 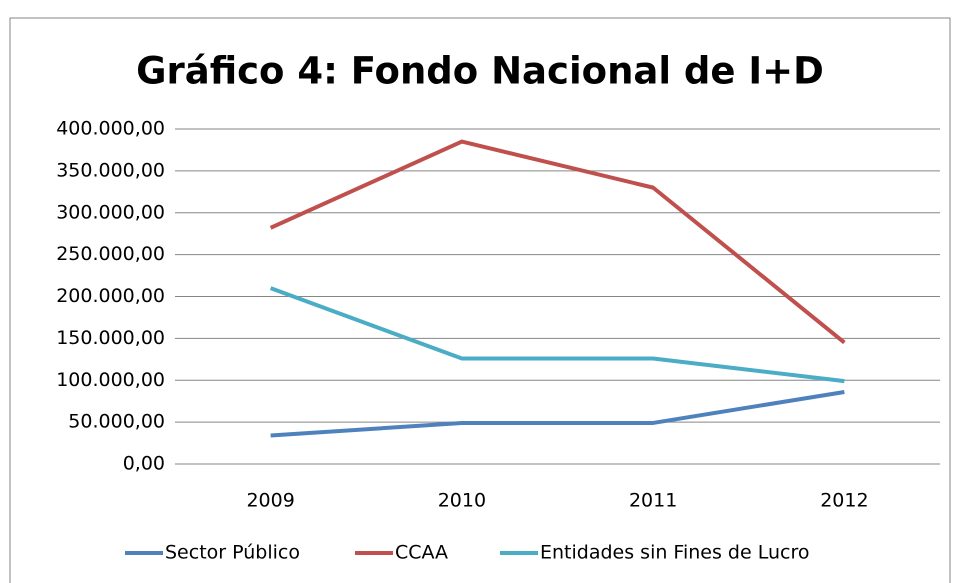 What do you see at coordinates (674, 553) in the screenshot?
I see `legend-label: Entidades sin Fines de Lucro` at bounding box center [674, 553].